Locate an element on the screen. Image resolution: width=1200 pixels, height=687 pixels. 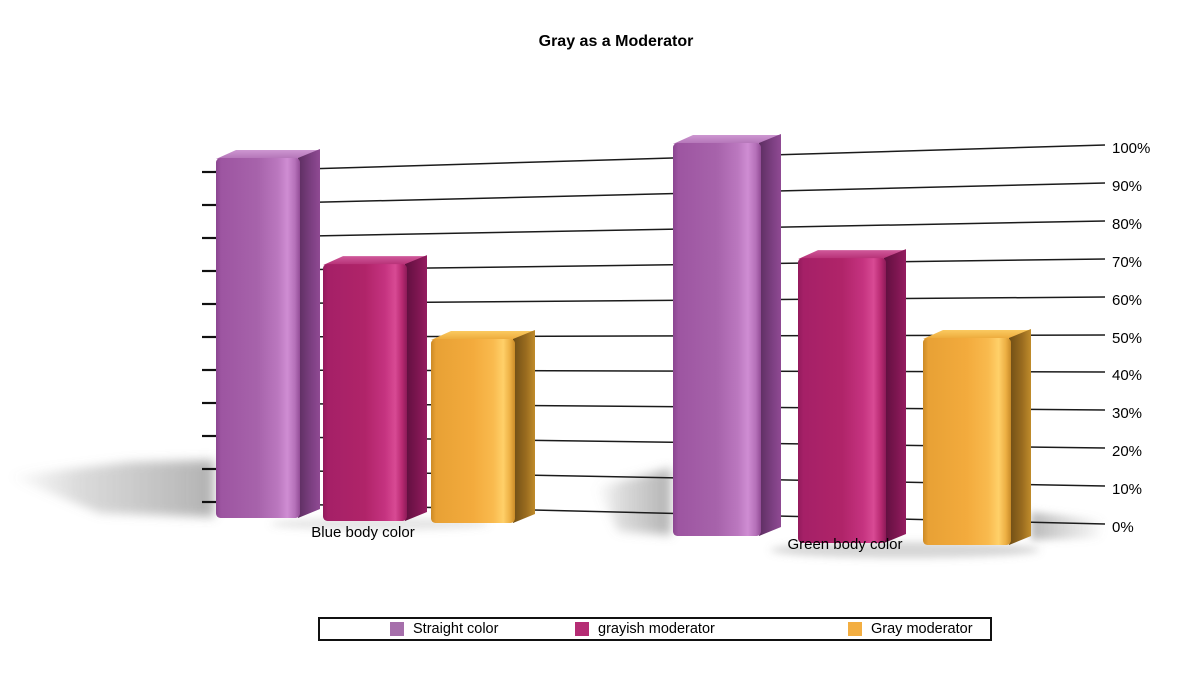
y-tick-label: 0% is located at coordinates (1123, 527).